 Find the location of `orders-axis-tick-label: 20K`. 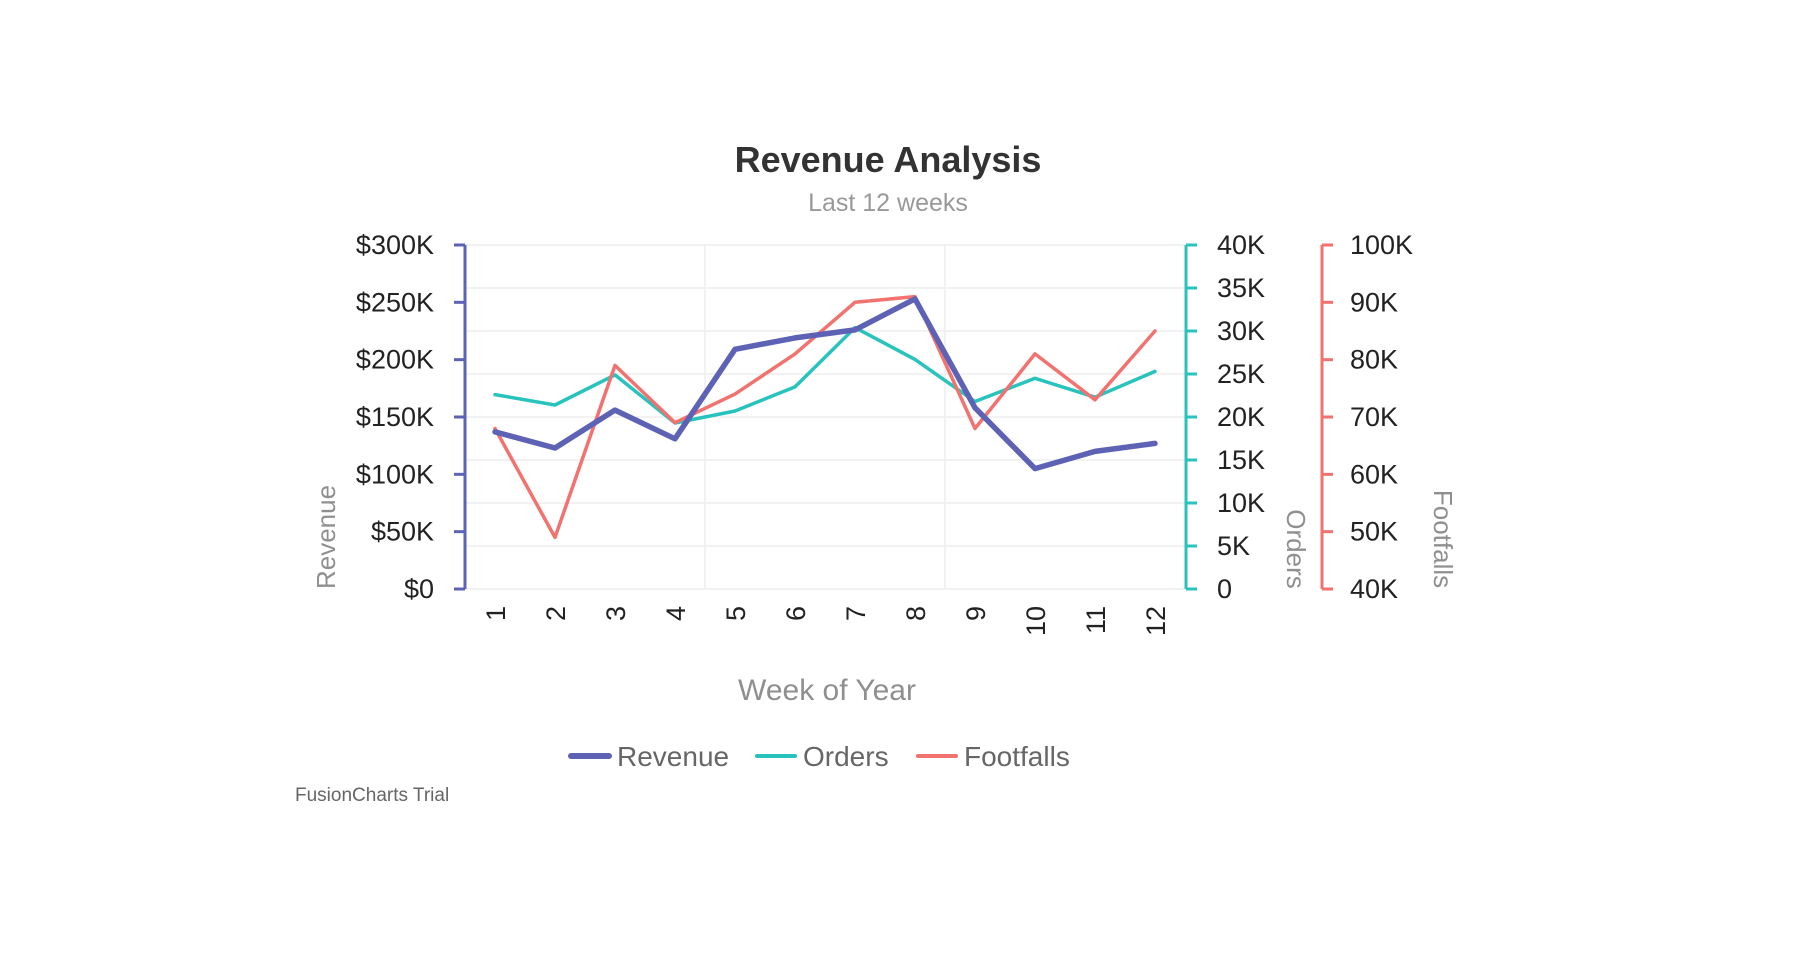

orders-axis-tick-label: 20K is located at coordinates (1241, 417).